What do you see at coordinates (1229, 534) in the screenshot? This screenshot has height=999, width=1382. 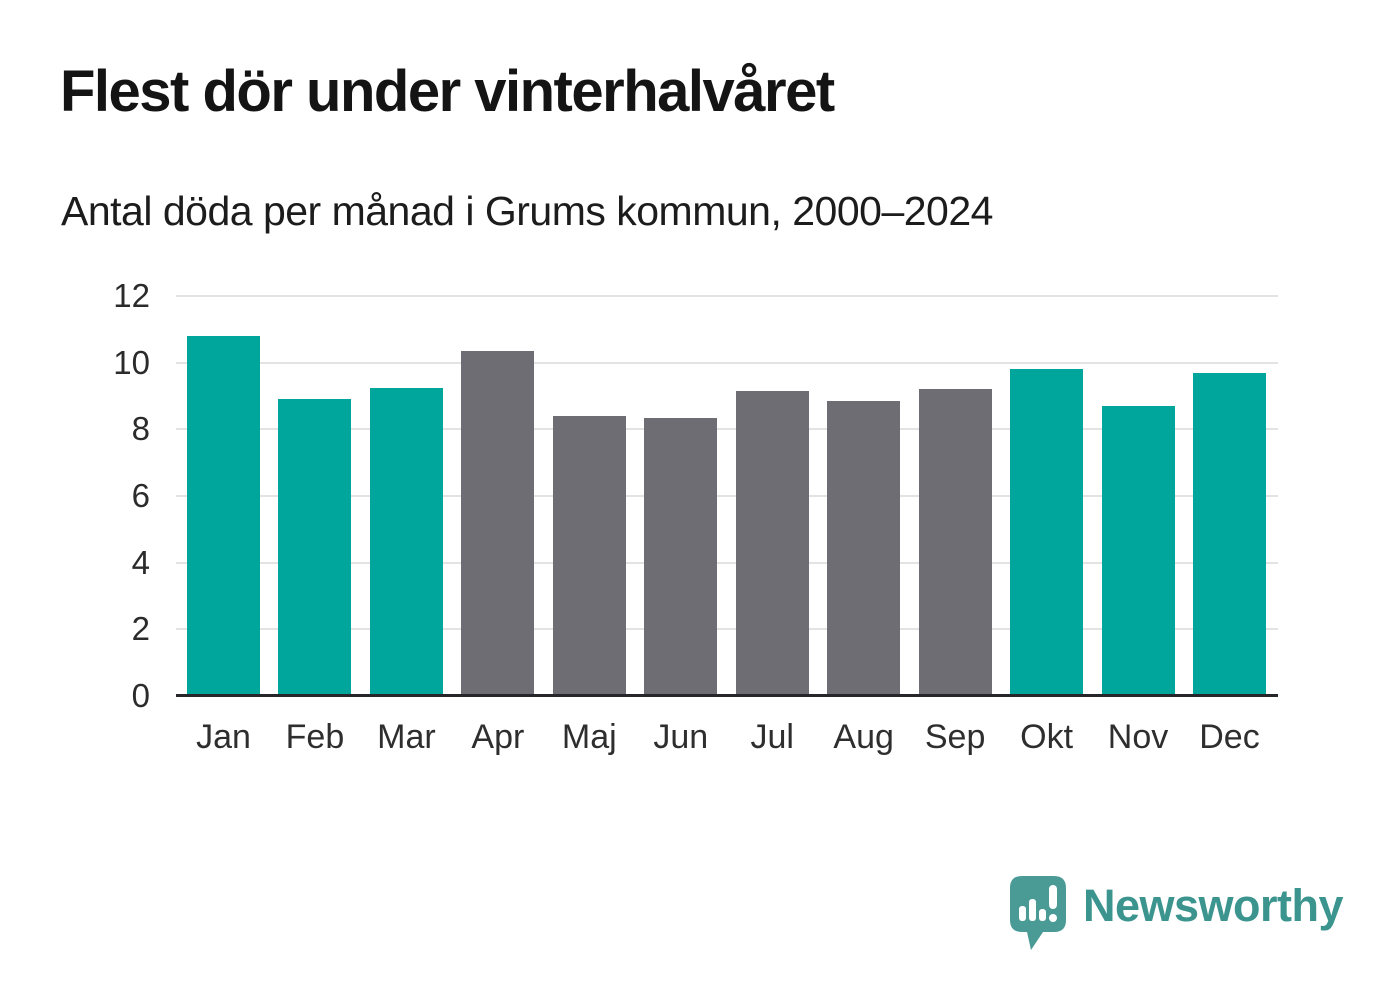 I see `bar-dec` at bounding box center [1229, 534].